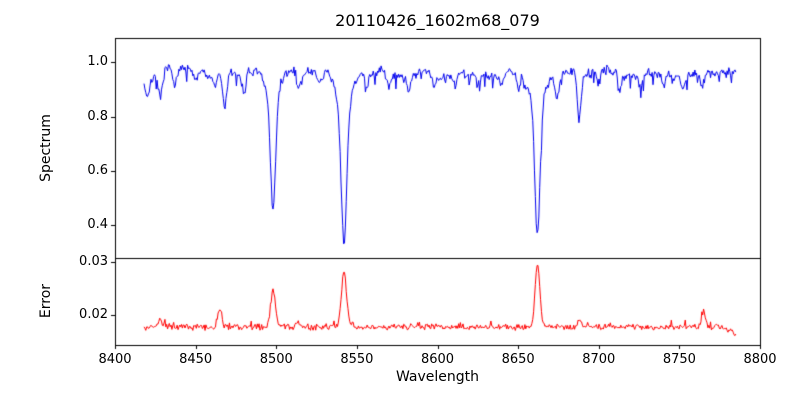  What do you see at coordinates (437, 20) in the screenshot?
I see `chart-title: 20110426_1602m68_079` at bounding box center [437, 20].